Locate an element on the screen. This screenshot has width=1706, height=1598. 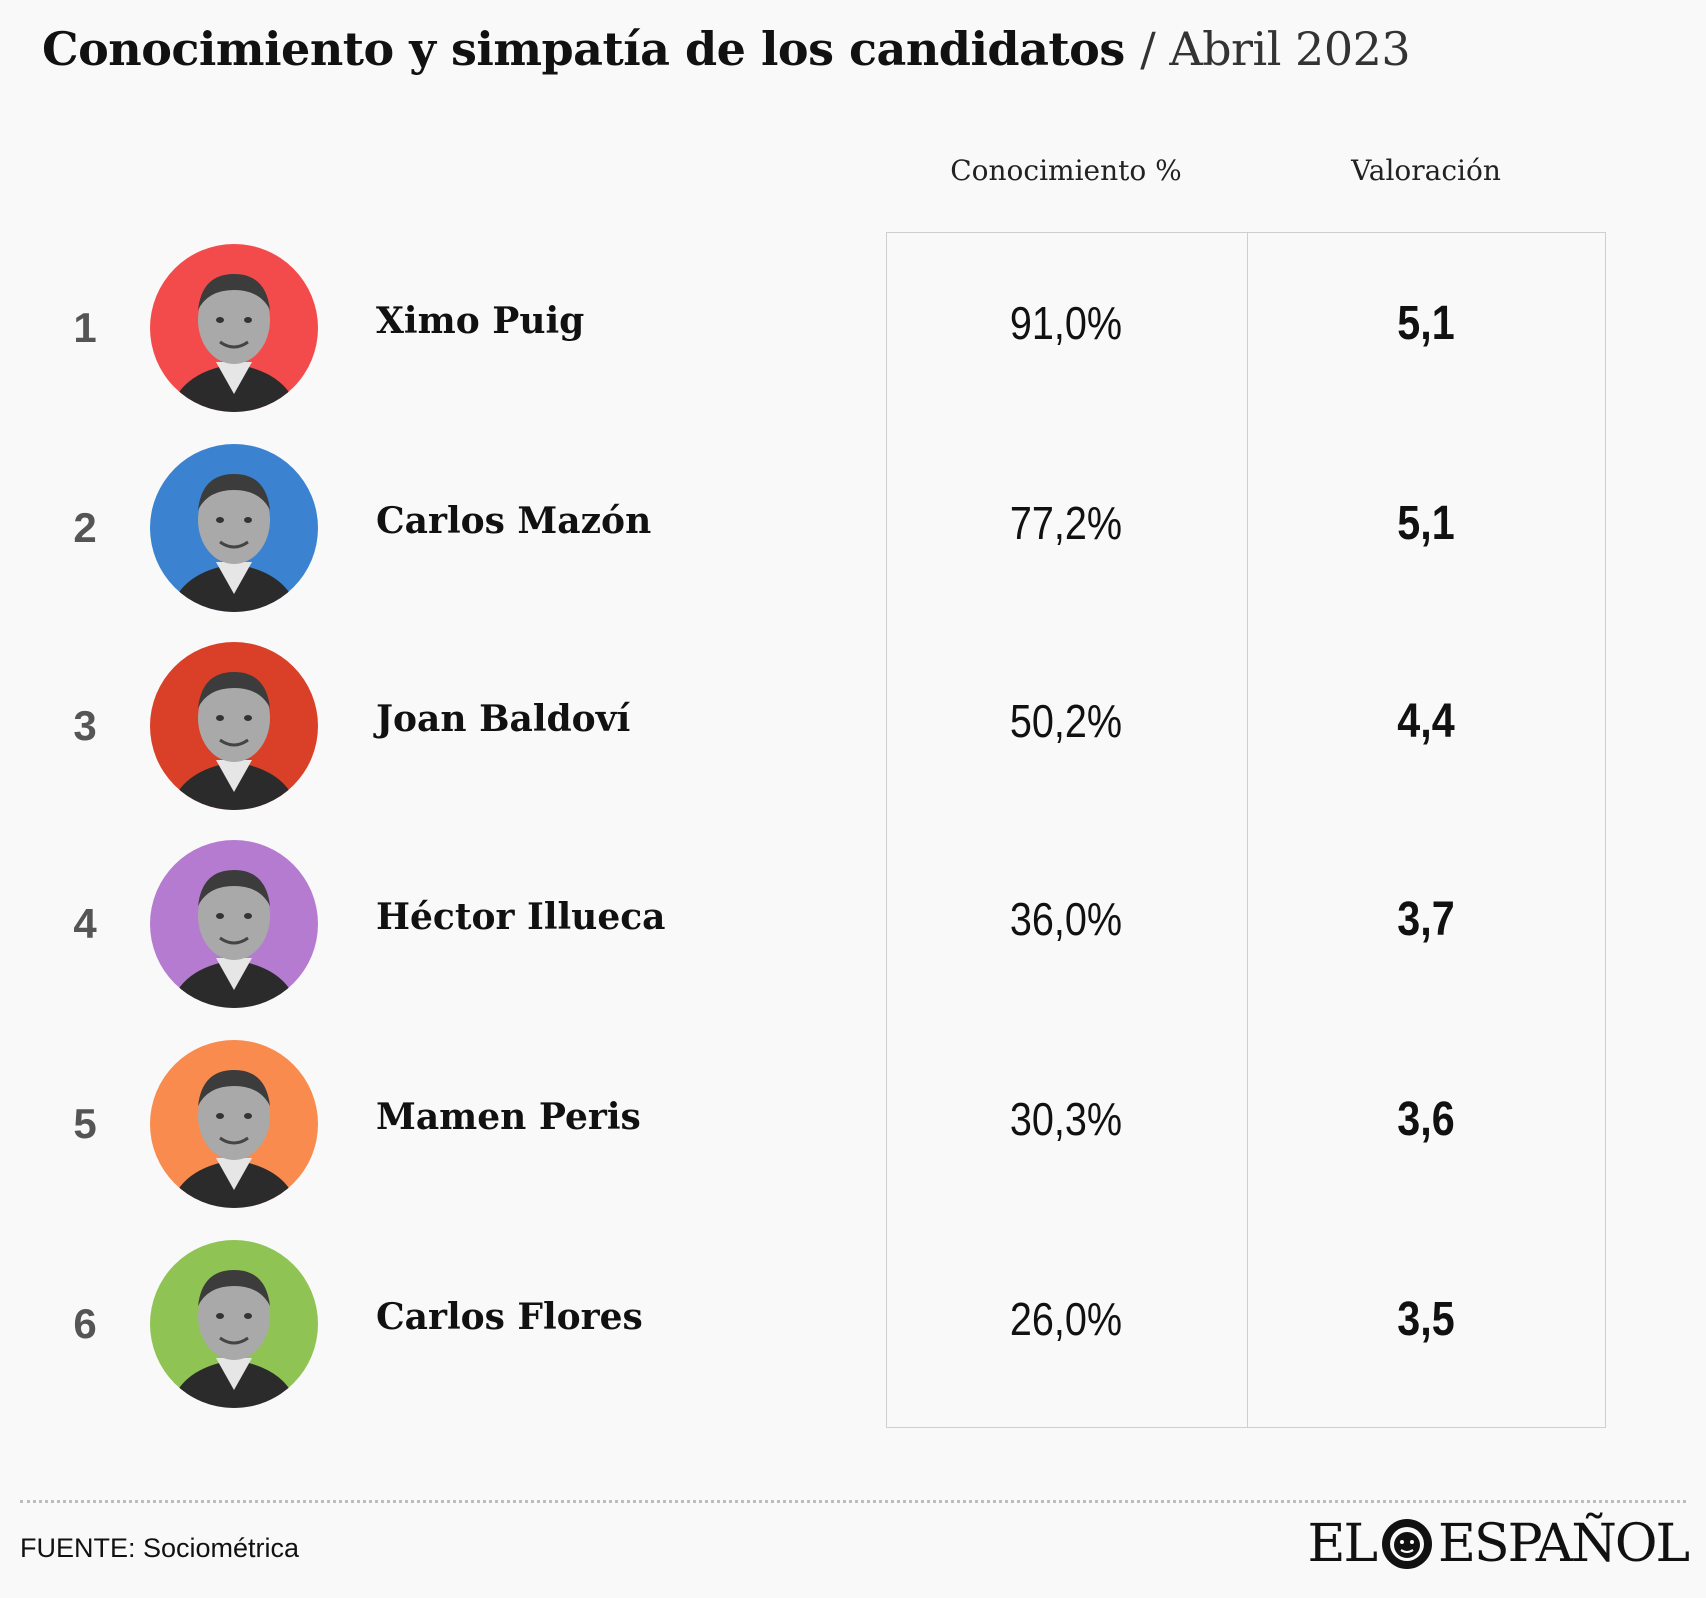
valoracion-value: 3,7 is located at coordinates (1426, 919).